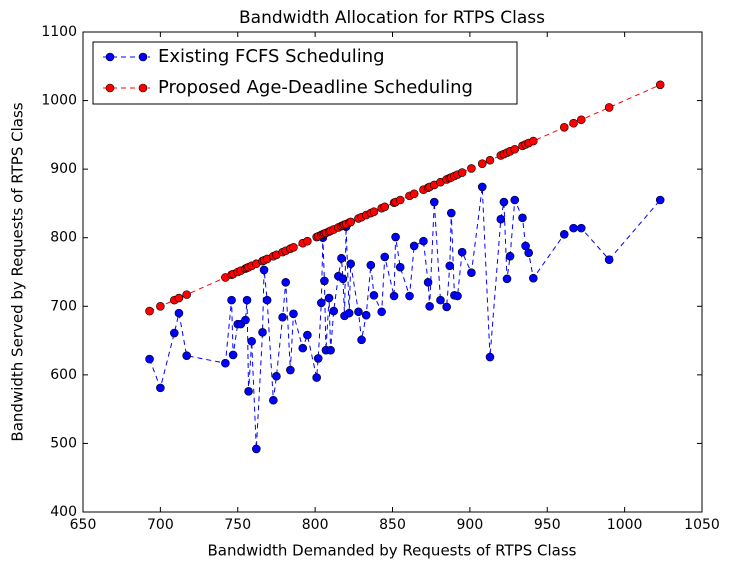  What do you see at coordinates (470, 525) in the screenshot?
I see `x-tick-label: 900` at bounding box center [470, 525].